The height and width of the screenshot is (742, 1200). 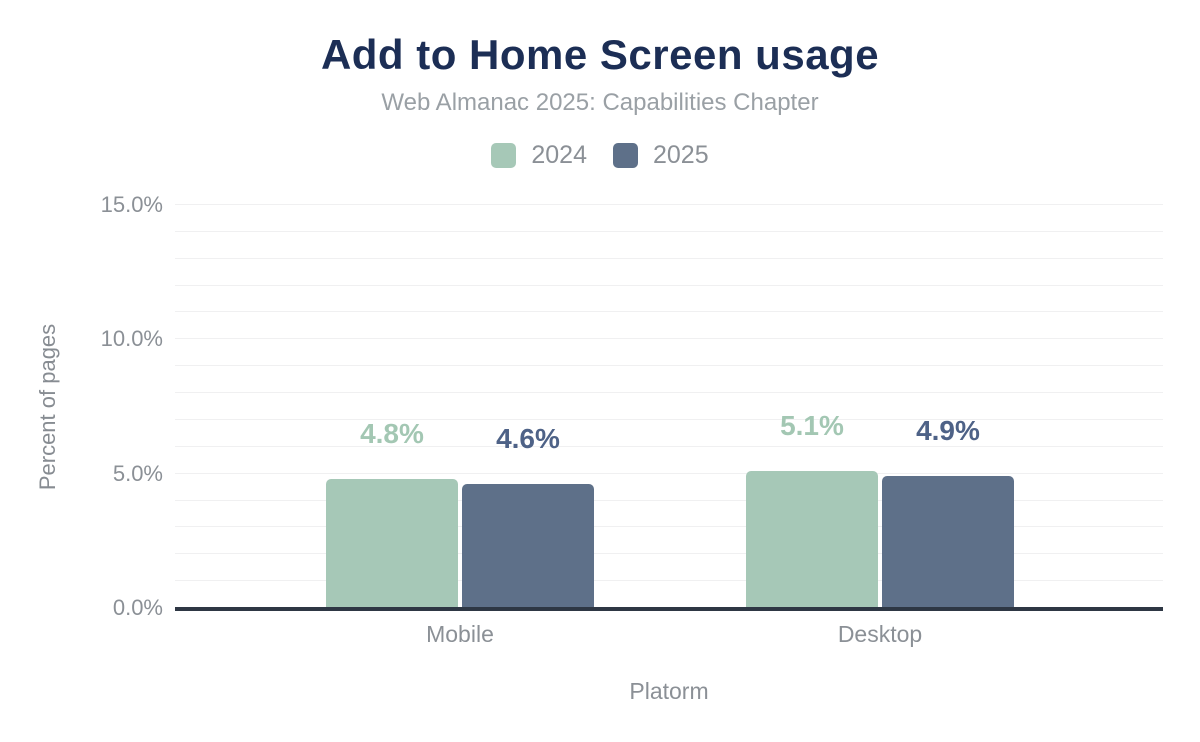 What do you see at coordinates (559, 155) in the screenshot?
I see `legend-label: 2024` at bounding box center [559, 155].